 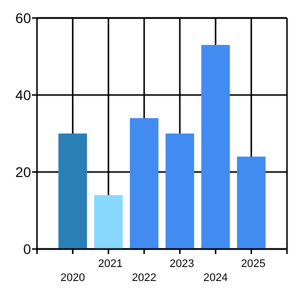 I want to click on y-tick-label: 60, so click(x=23, y=18).